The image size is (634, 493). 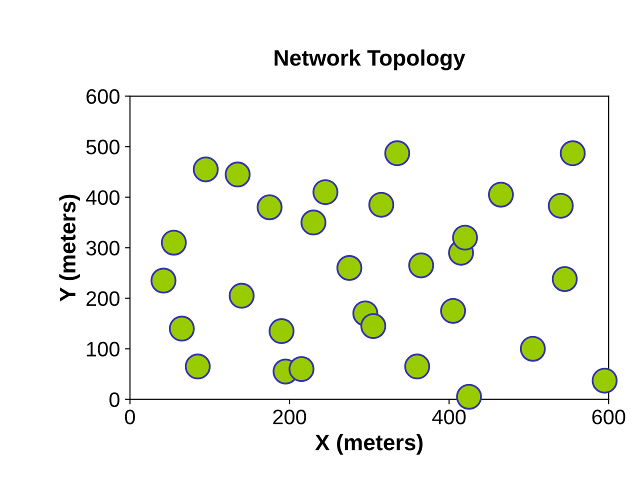 What do you see at coordinates (369, 444) in the screenshot?
I see `x-axis-title: X (meters)` at bounding box center [369, 444].